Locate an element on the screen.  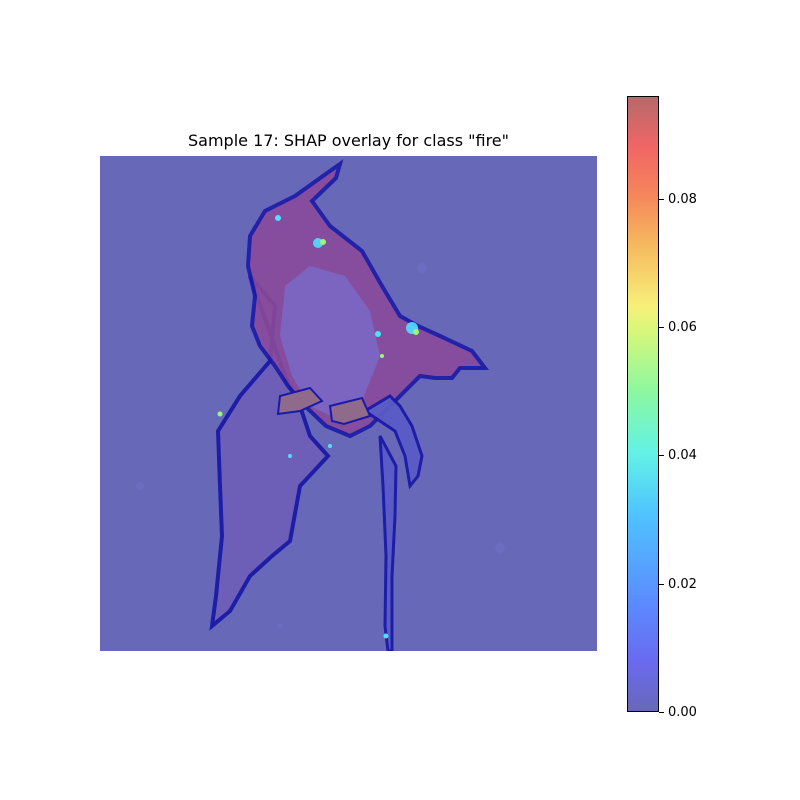
shap-highlights is located at coordinates (318, 427).